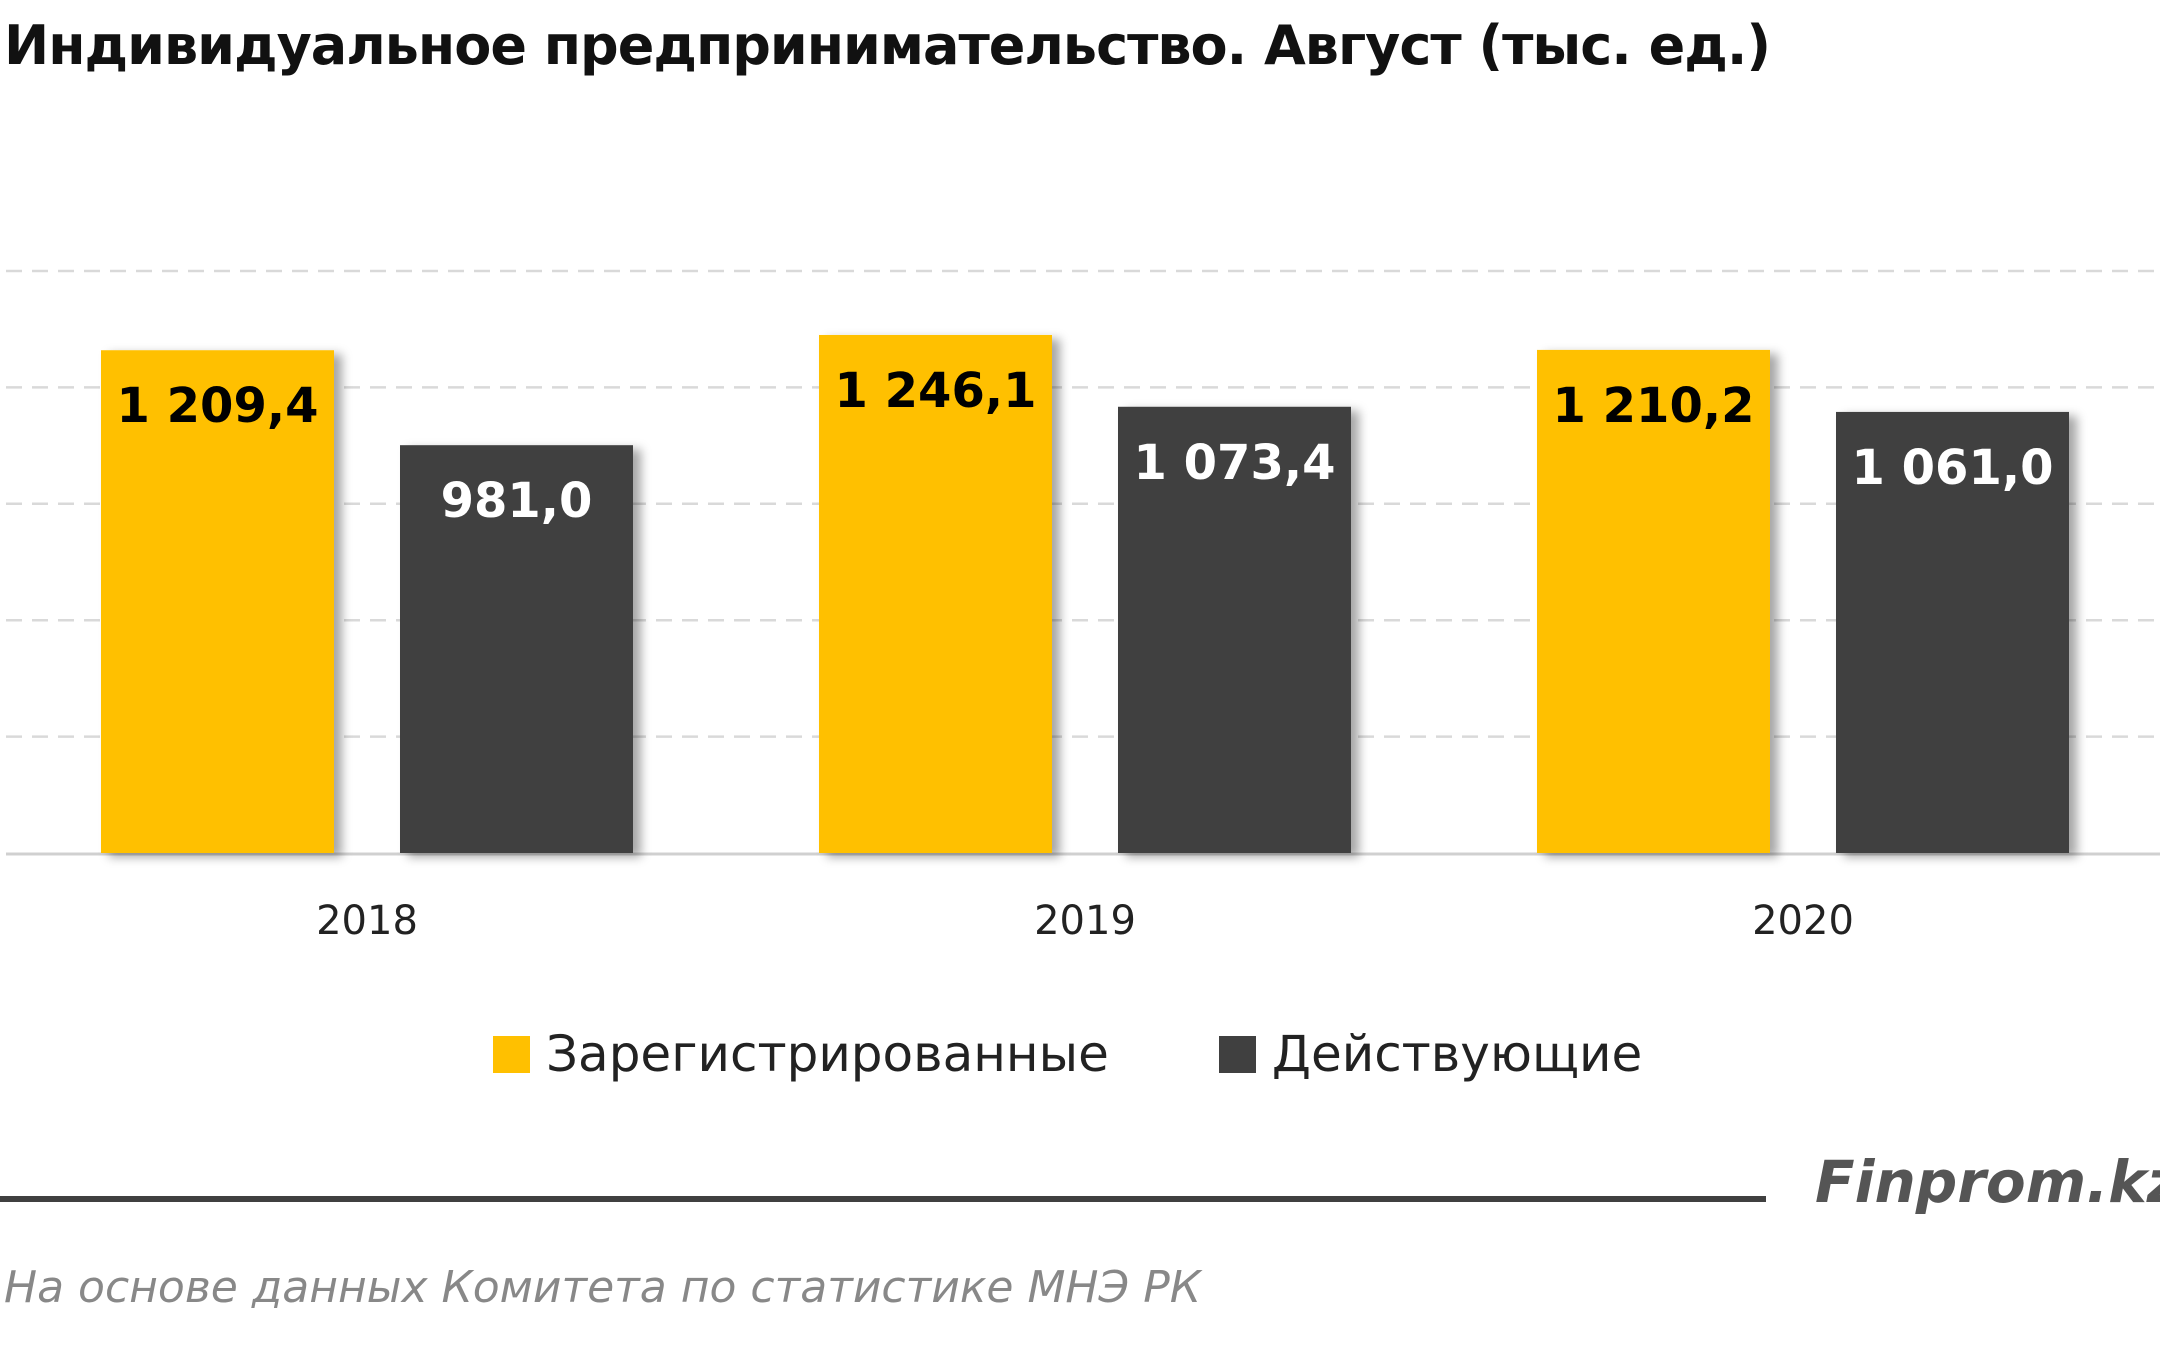  What do you see at coordinates (367, 921) in the screenshot?
I see `x-tick-label: 2018` at bounding box center [367, 921].